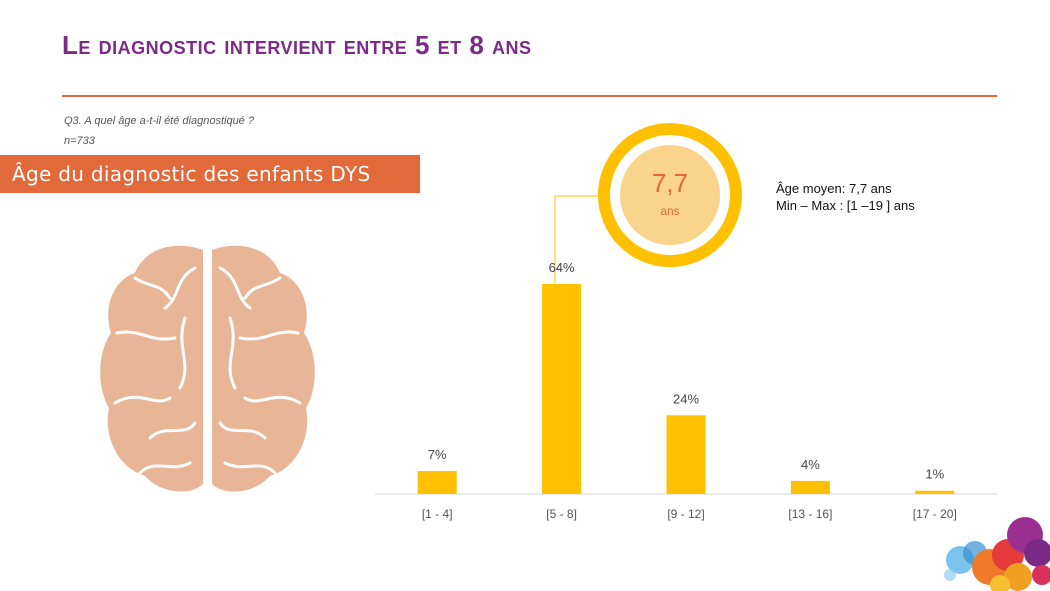 Image resolution: width=1050 pixels, height=591 pixels. I want to click on question-text: Q3. A quel âge a-t-il été diagnostiqué ?, so click(159, 121).